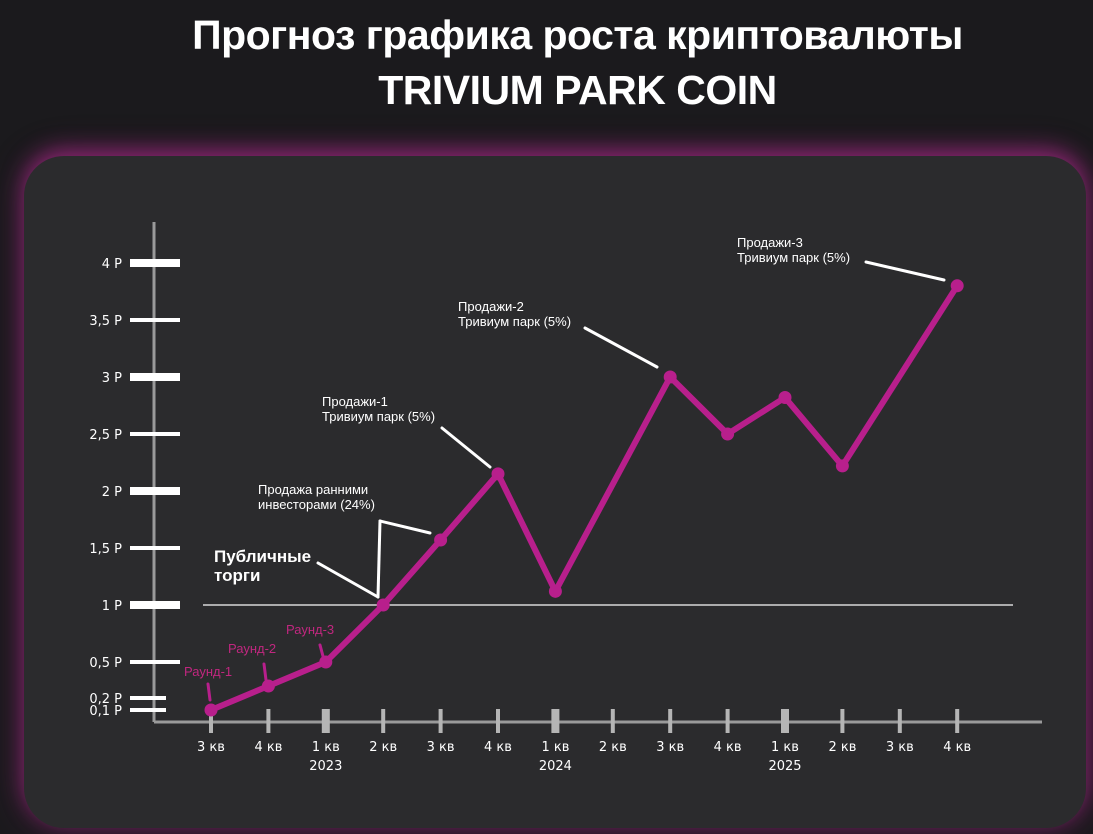 The height and width of the screenshot is (834, 1093). Describe the element at coordinates (208, 671) in the screenshot. I see `annotation-label: Раунд-1` at that location.